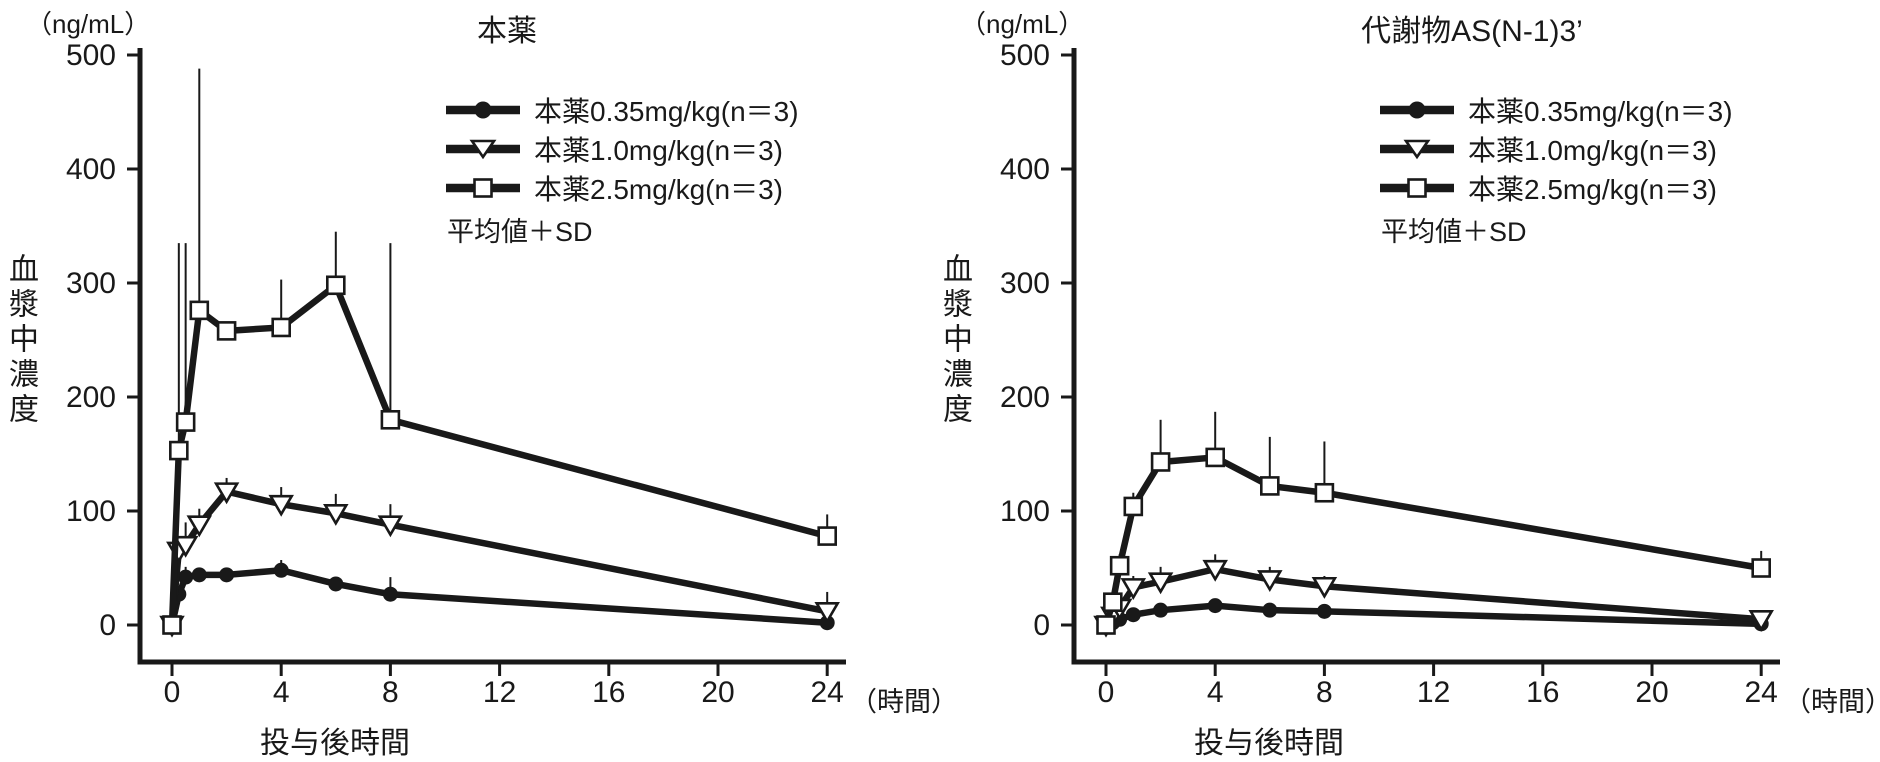  Describe the element at coordinates (507, 31) in the screenshot. I see `chart-title: 本薬` at that location.